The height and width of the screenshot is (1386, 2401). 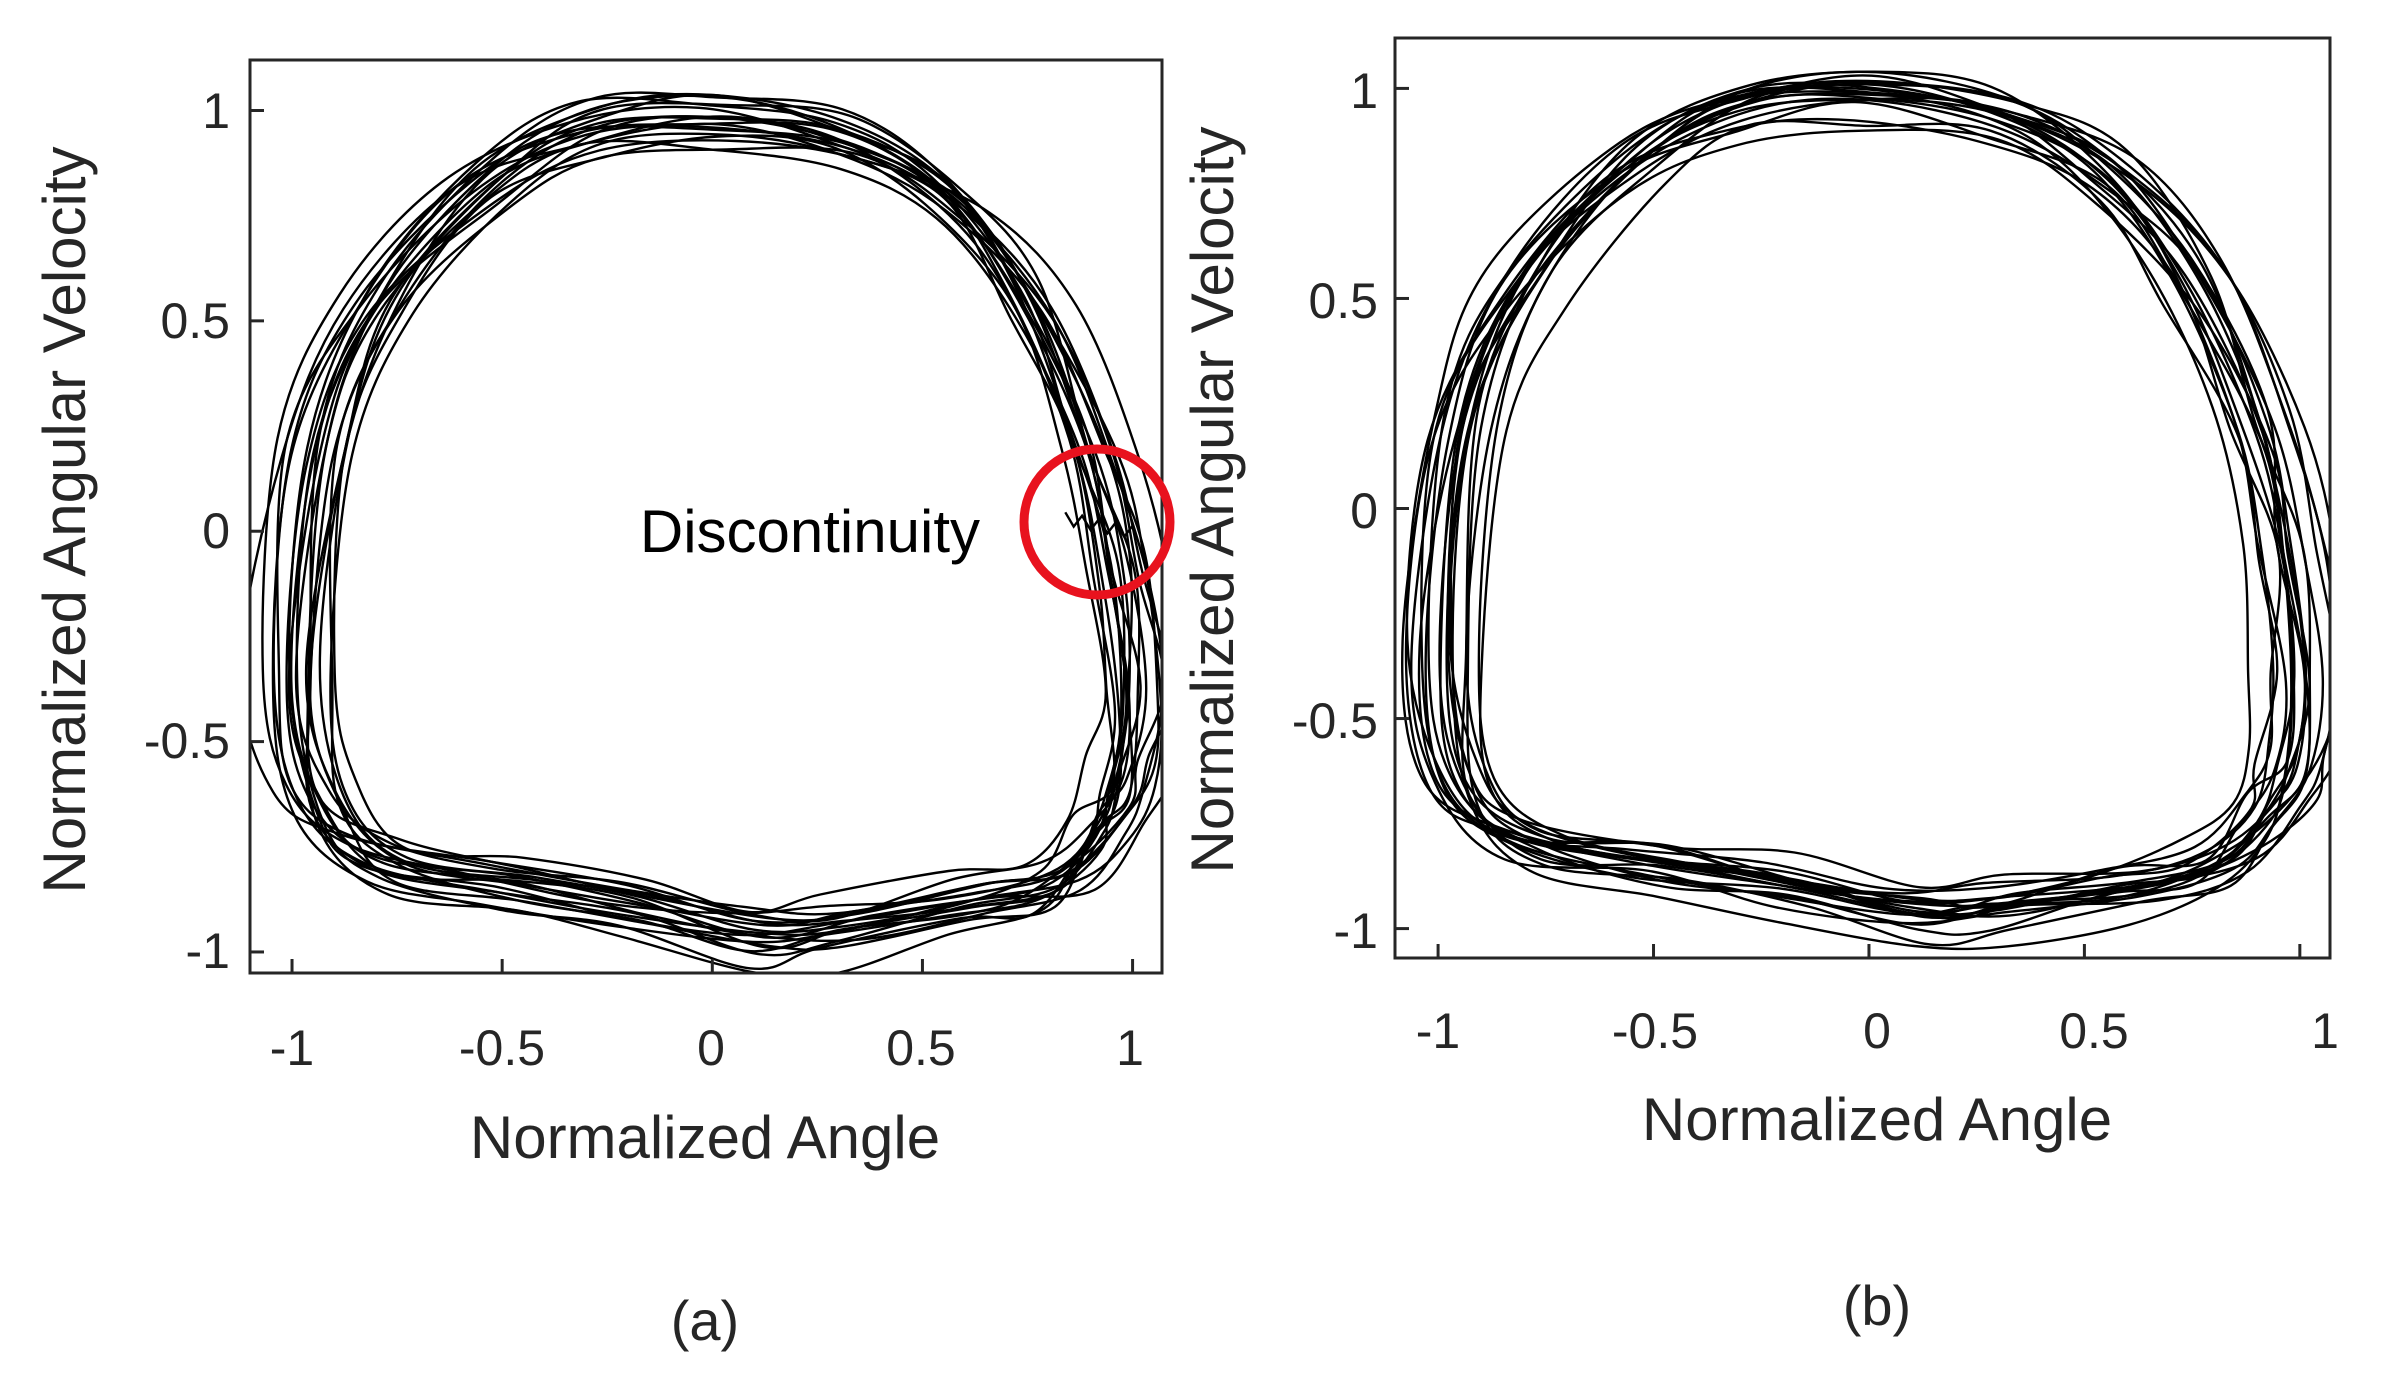 I want to click on discontinuity-annotation: Discontinuity, so click(x=810, y=531).